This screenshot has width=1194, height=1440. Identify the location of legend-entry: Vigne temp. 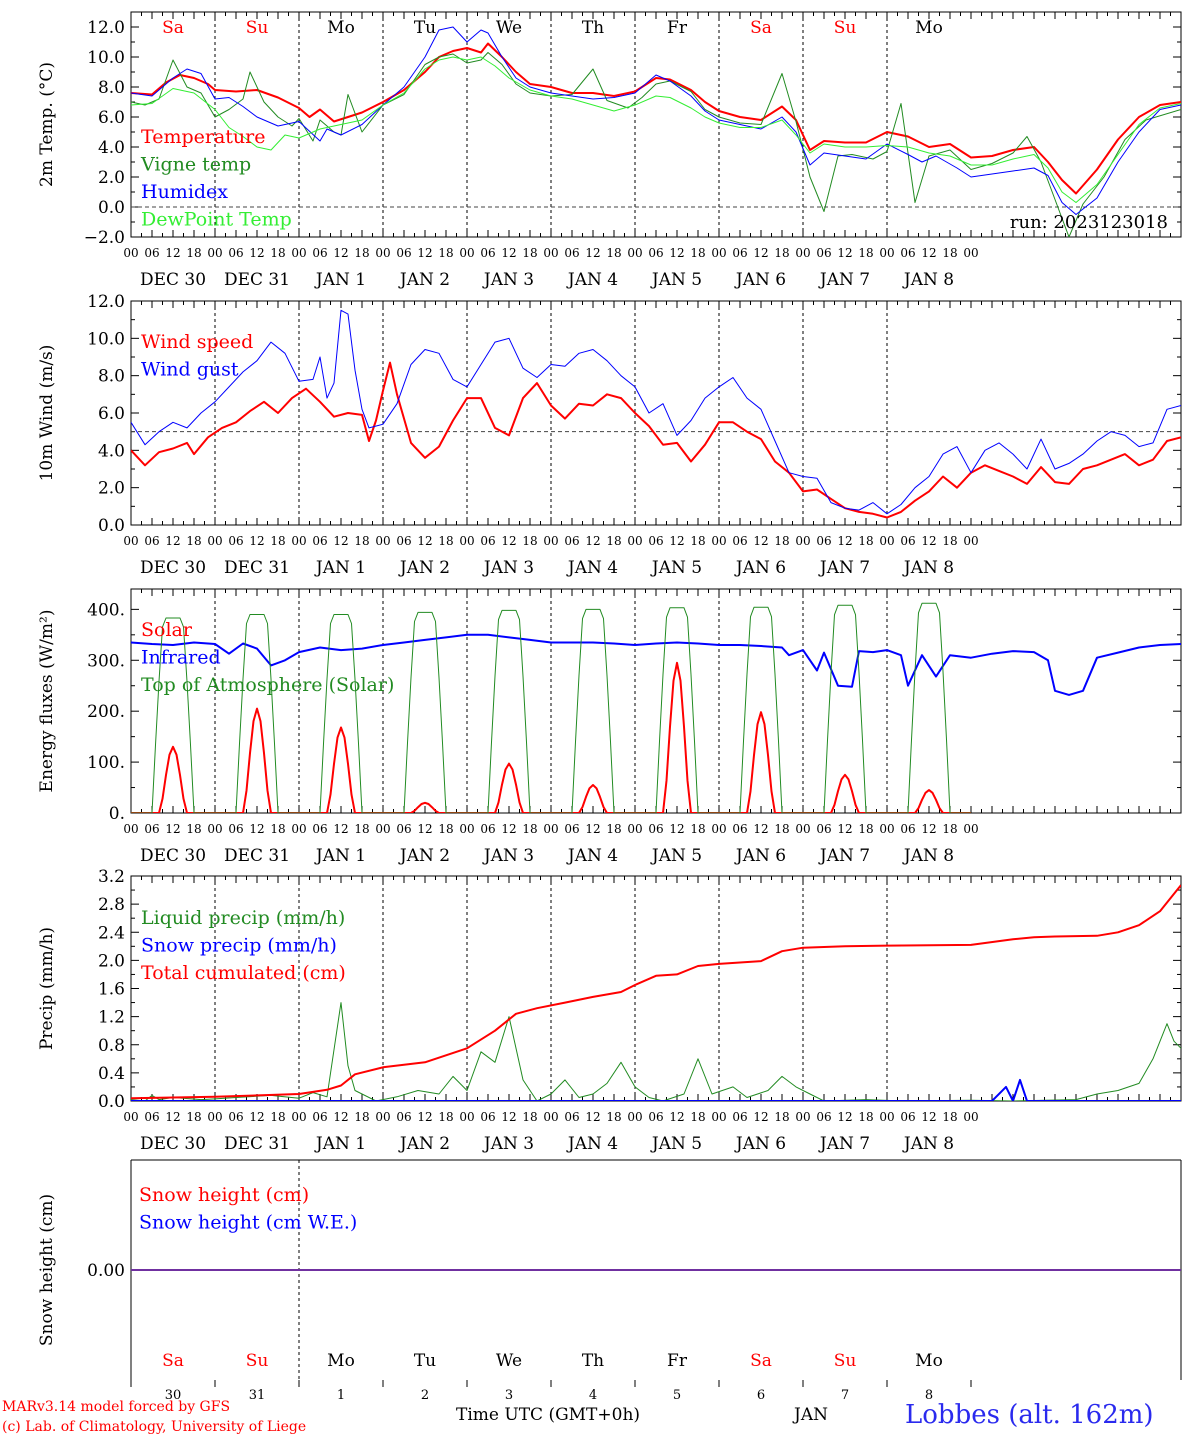
(195, 165).